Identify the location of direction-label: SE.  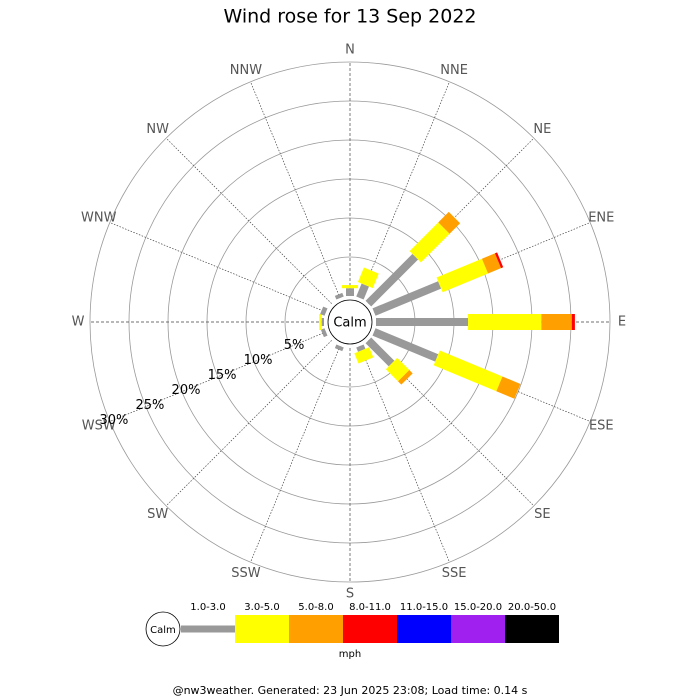
(542, 514).